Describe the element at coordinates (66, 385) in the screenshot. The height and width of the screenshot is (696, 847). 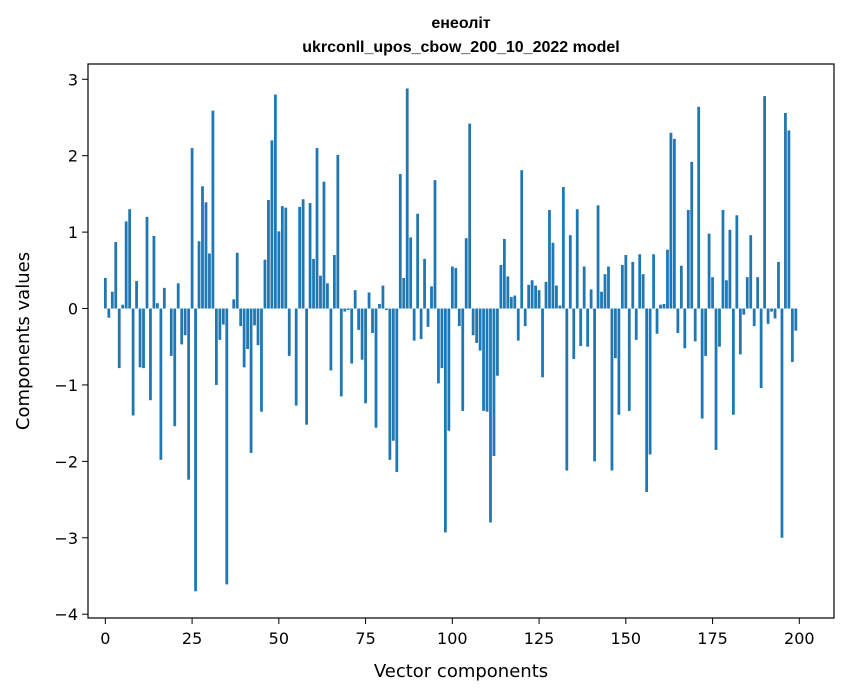
I see `y-tick-label: −1` at that location.